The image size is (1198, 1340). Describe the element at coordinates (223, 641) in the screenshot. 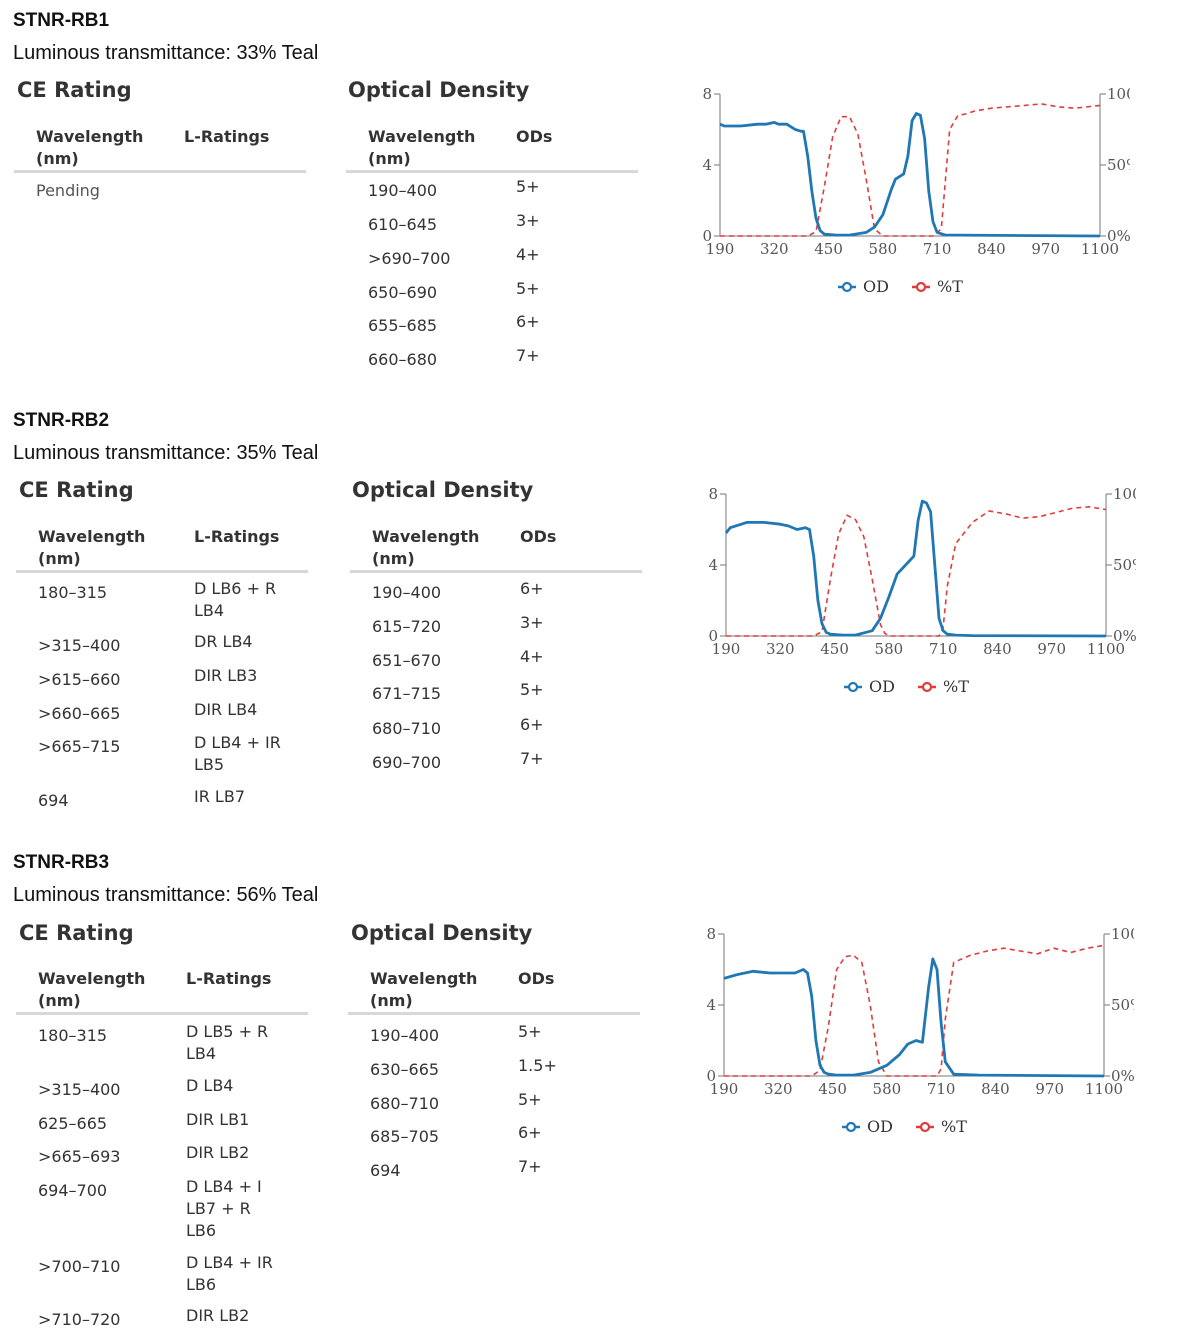

I see `l-rating-cell: DR LB4` at that location.